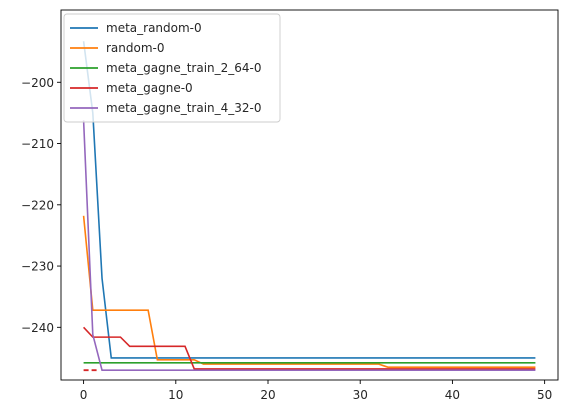  I want to click on y-tick-label--200: −200, so click(37, 83).